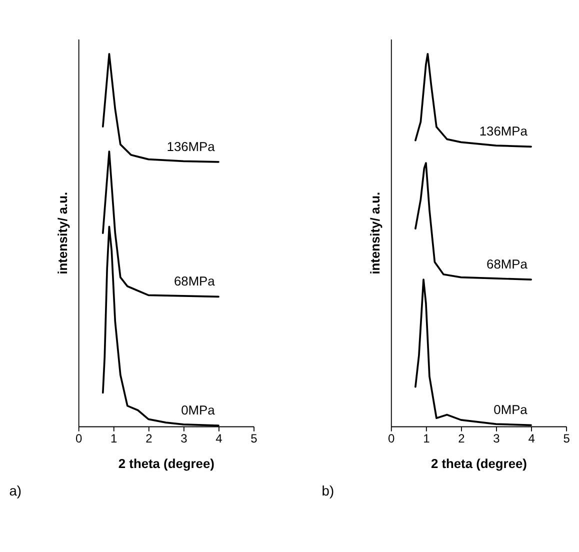 The width and height of the screenshot is (579, 552). Describe the element at coordinates (328, 490) in the screenshot. I see `text: b)` at that location.